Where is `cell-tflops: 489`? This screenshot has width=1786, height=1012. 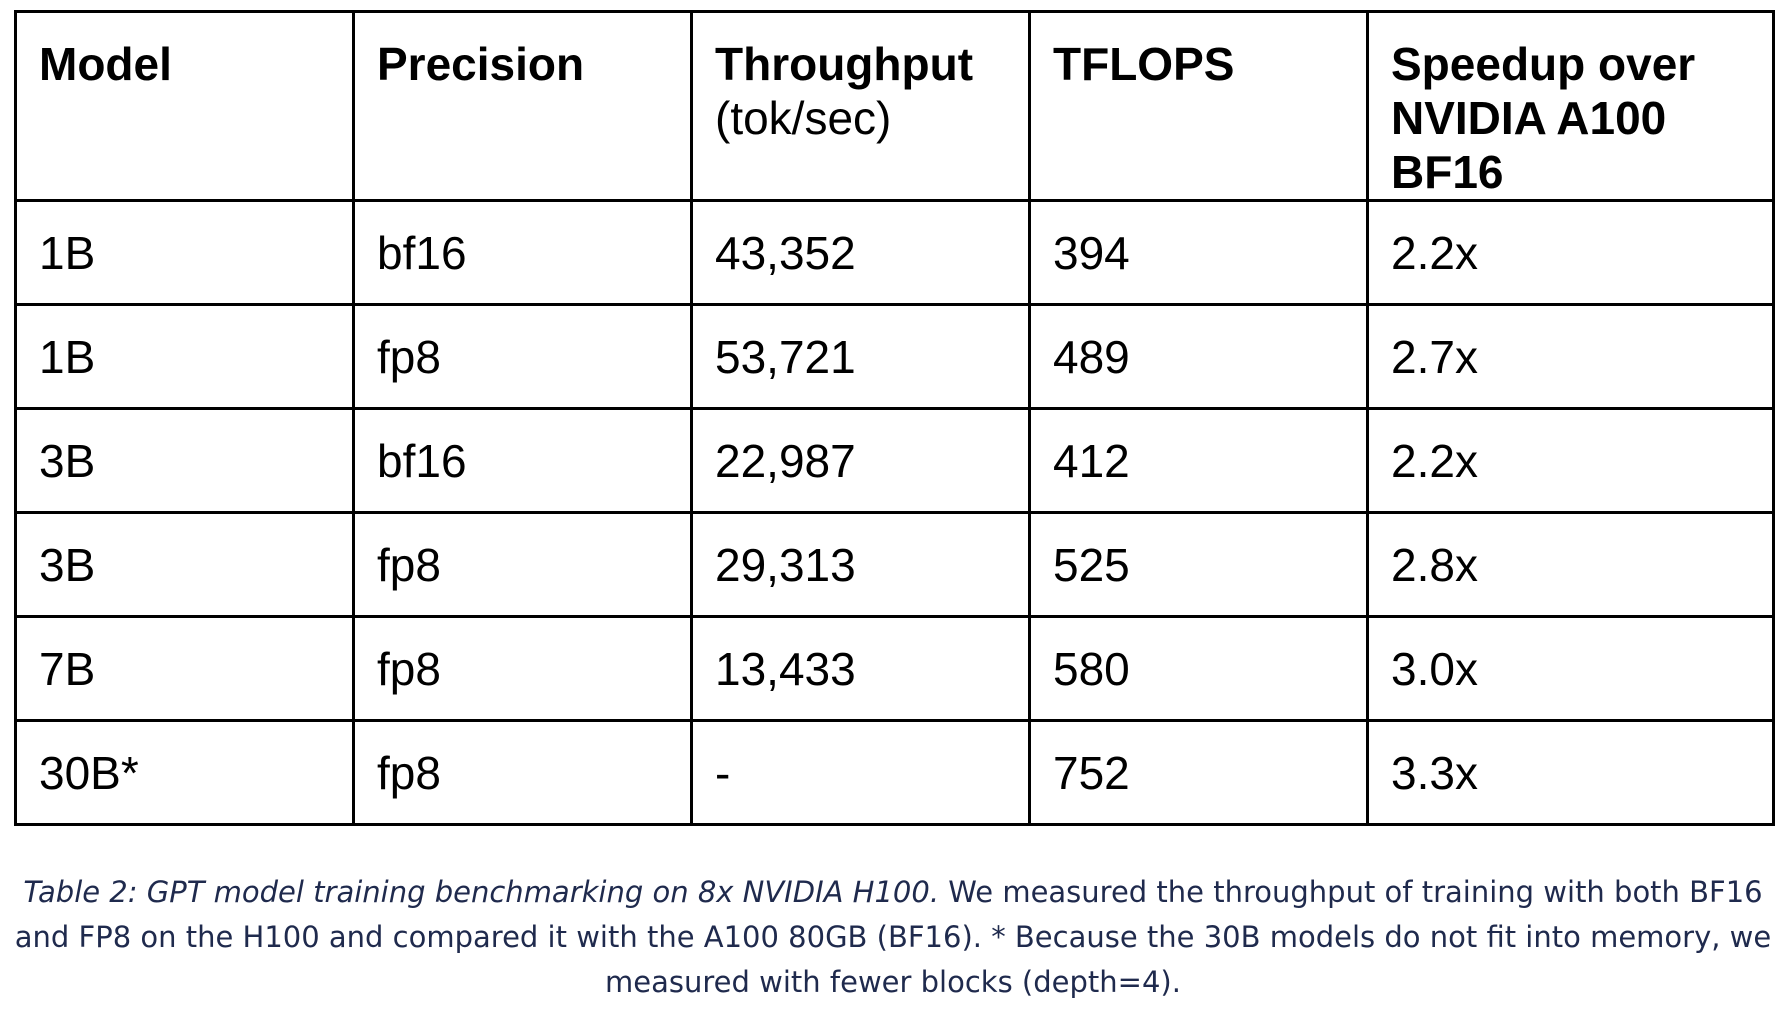
cell-tflops: 489 is located at coordinates (1198, 356).